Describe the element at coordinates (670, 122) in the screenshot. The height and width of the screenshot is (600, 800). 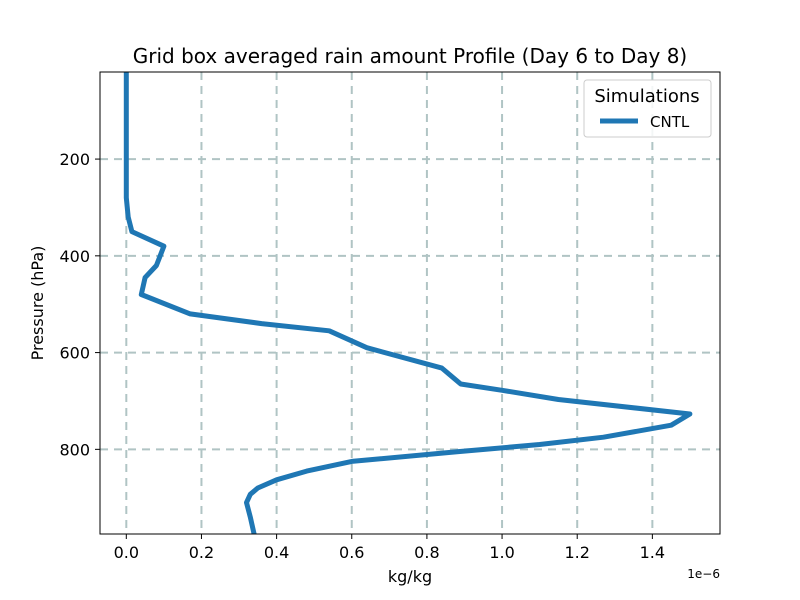
I see `legend-label-cntl: CNTL` at that location.